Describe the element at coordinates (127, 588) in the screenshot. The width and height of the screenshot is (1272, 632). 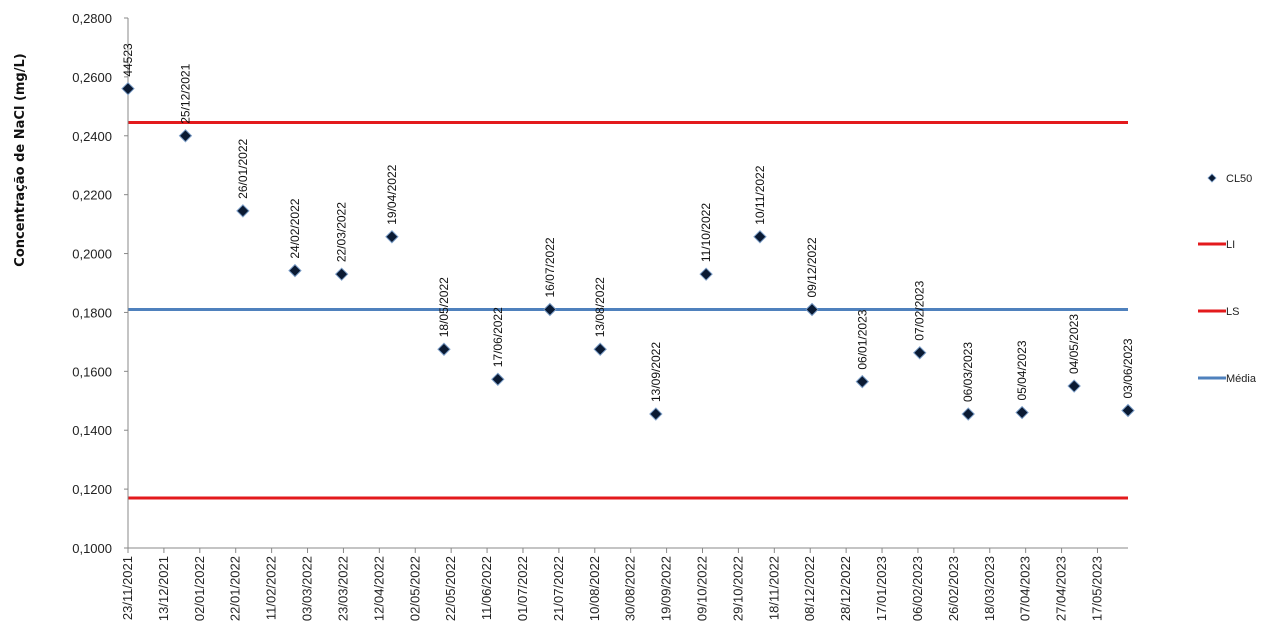
I see `x-tick-label: 23/11/2021` at that location.